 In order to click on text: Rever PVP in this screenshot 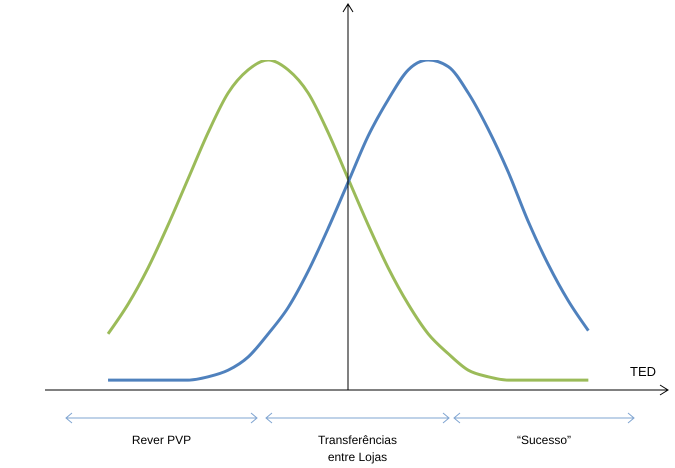, I will do `click(161, 440)`.